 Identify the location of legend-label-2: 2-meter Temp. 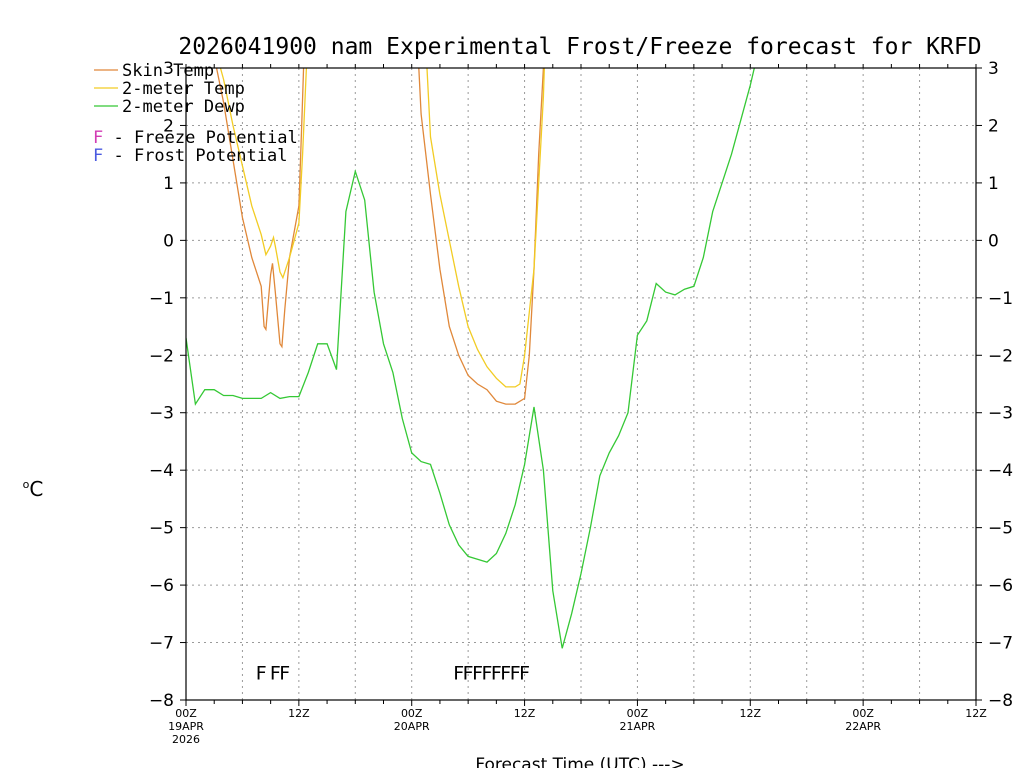
(183, 89).